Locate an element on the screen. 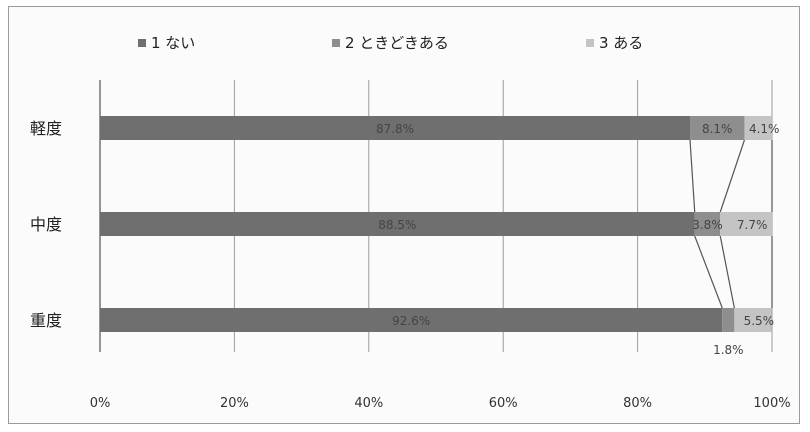 The image size is (810, 432). legend: 1 ない 2 ときどきある 3 ある is located at coordinates (390, 43).